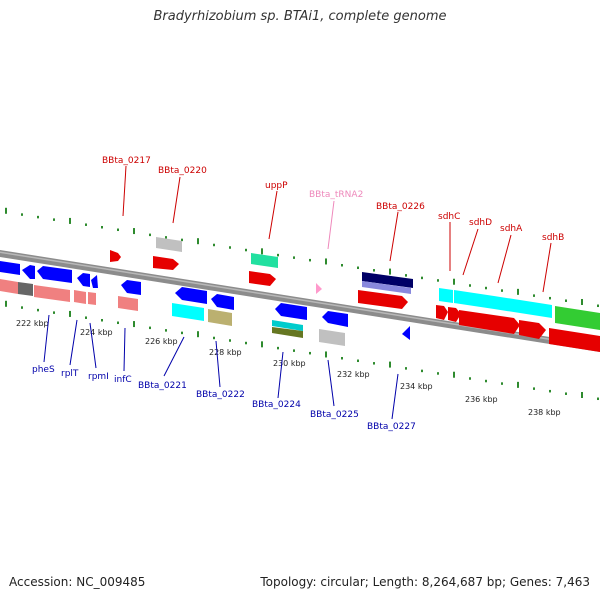 Image resolution: width=600 pixels, height=600 pixels. Describe the element at coordinates (77, 582) in the screenshot. I see `accession-text: Accession: NC_009485` at that location.